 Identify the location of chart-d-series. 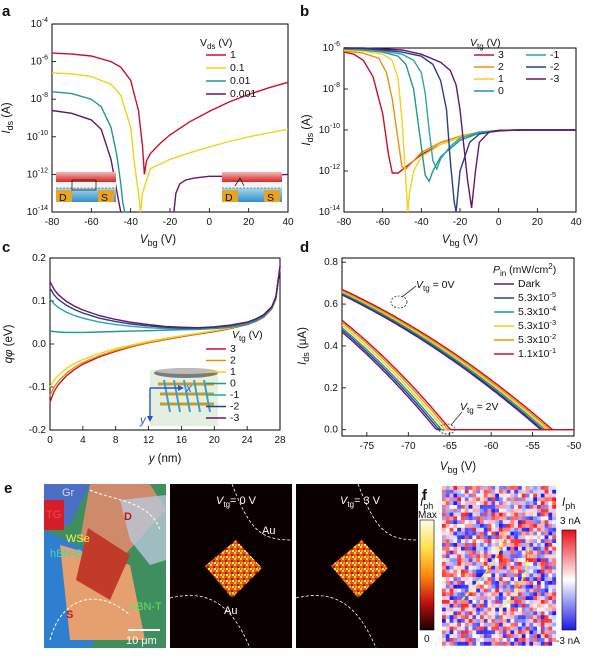
(457, 359).